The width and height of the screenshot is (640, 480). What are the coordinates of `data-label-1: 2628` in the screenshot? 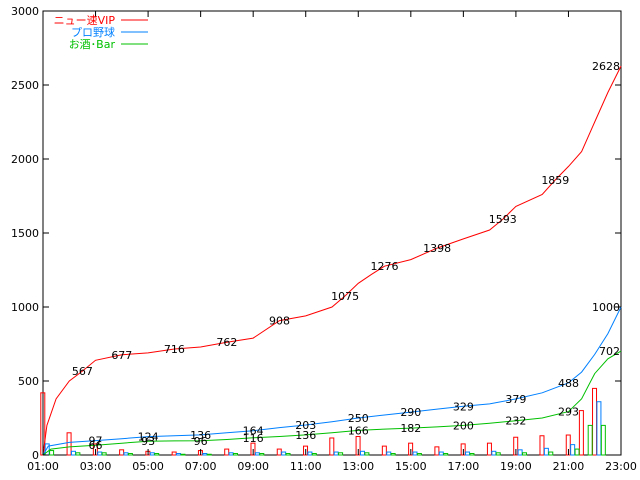 It's located at (606, 66).